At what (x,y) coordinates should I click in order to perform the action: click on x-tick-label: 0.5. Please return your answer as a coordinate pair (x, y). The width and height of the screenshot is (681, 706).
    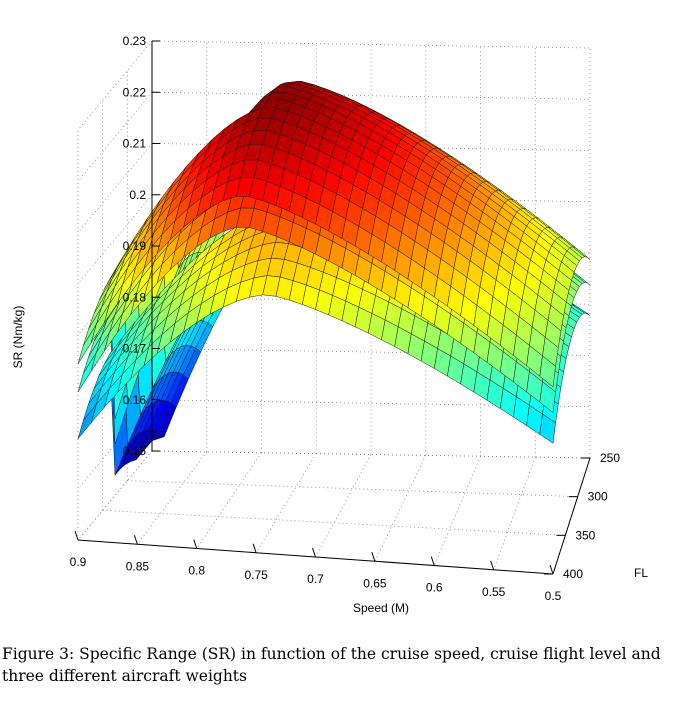
    Looking at the image, I should click on (553, 596).